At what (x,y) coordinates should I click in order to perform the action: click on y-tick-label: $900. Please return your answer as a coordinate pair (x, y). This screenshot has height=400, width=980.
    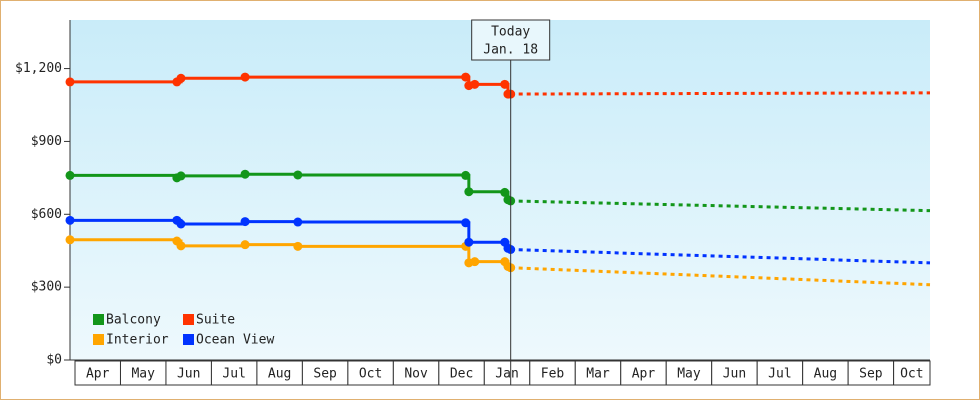
    Looking at the image, I should click on (46, 141).